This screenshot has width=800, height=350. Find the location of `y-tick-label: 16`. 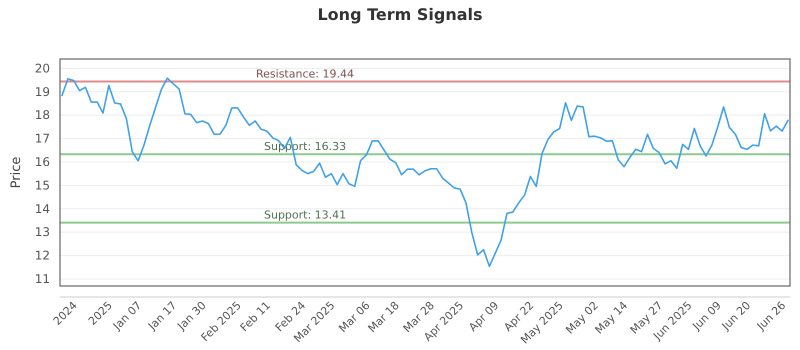

y-tick-label: 16 is located at coordinates (42, 161).